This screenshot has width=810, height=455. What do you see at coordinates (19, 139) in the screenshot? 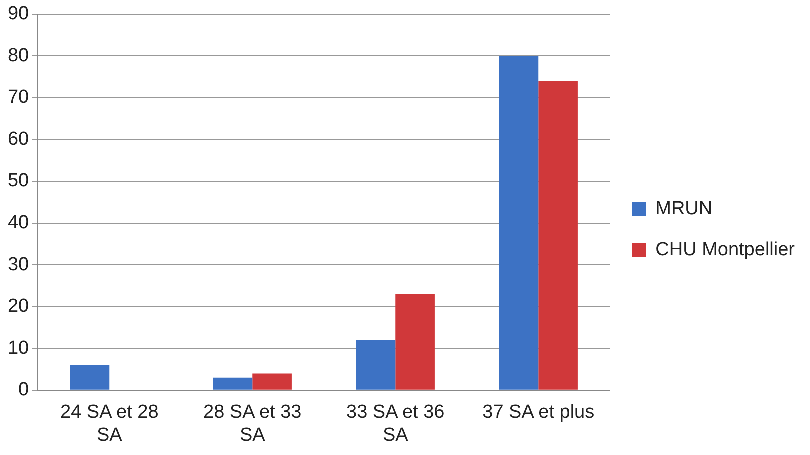
I see `y-tick-label: 60` at bounding box center [19, 139].